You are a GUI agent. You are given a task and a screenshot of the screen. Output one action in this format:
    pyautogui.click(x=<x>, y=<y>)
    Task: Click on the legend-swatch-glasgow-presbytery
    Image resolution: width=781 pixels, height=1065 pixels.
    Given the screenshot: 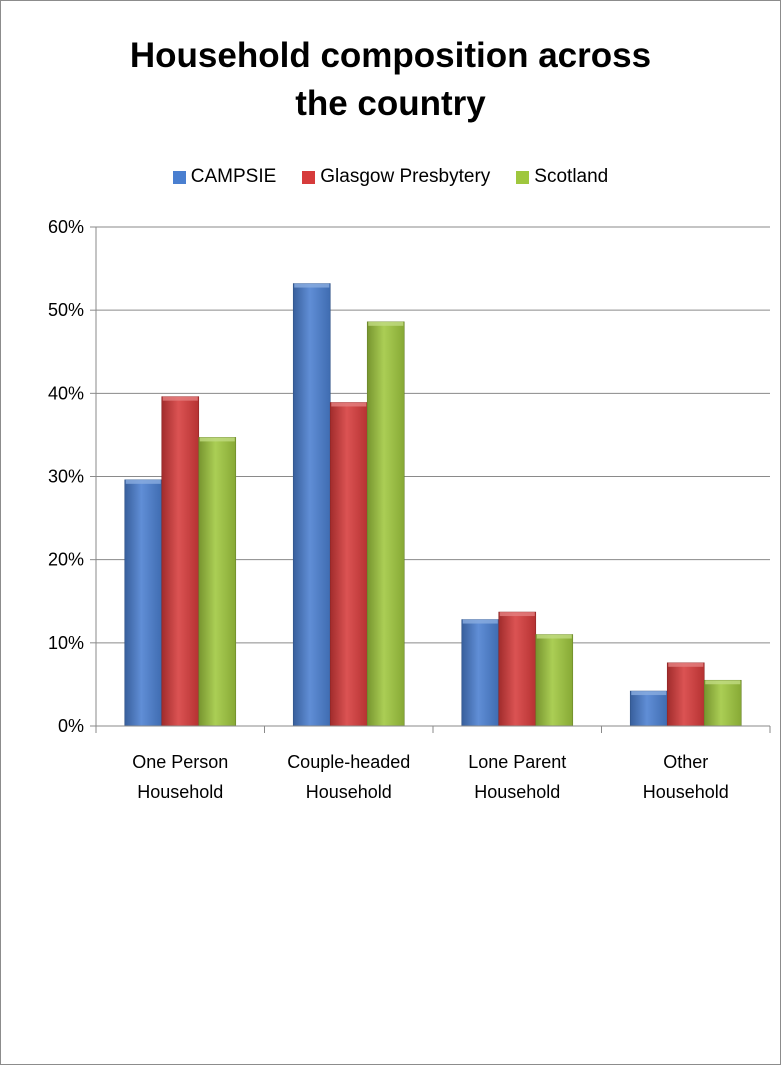 What is the action you would take?
    pyautogui.click(x=309, y=177)
    